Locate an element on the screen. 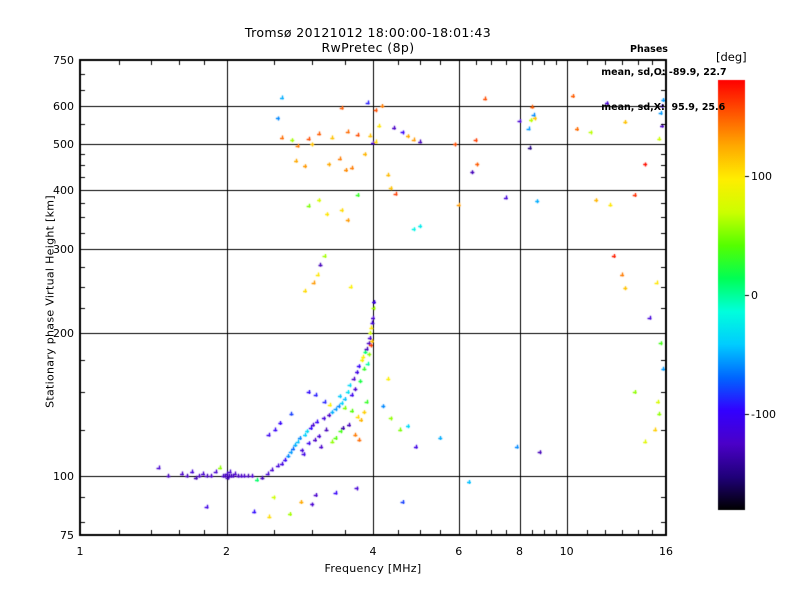 Image resolution: width=800 pixels, height=600 pixels. colorbar-tick-label: 0 is located at coordinates (754, 295).